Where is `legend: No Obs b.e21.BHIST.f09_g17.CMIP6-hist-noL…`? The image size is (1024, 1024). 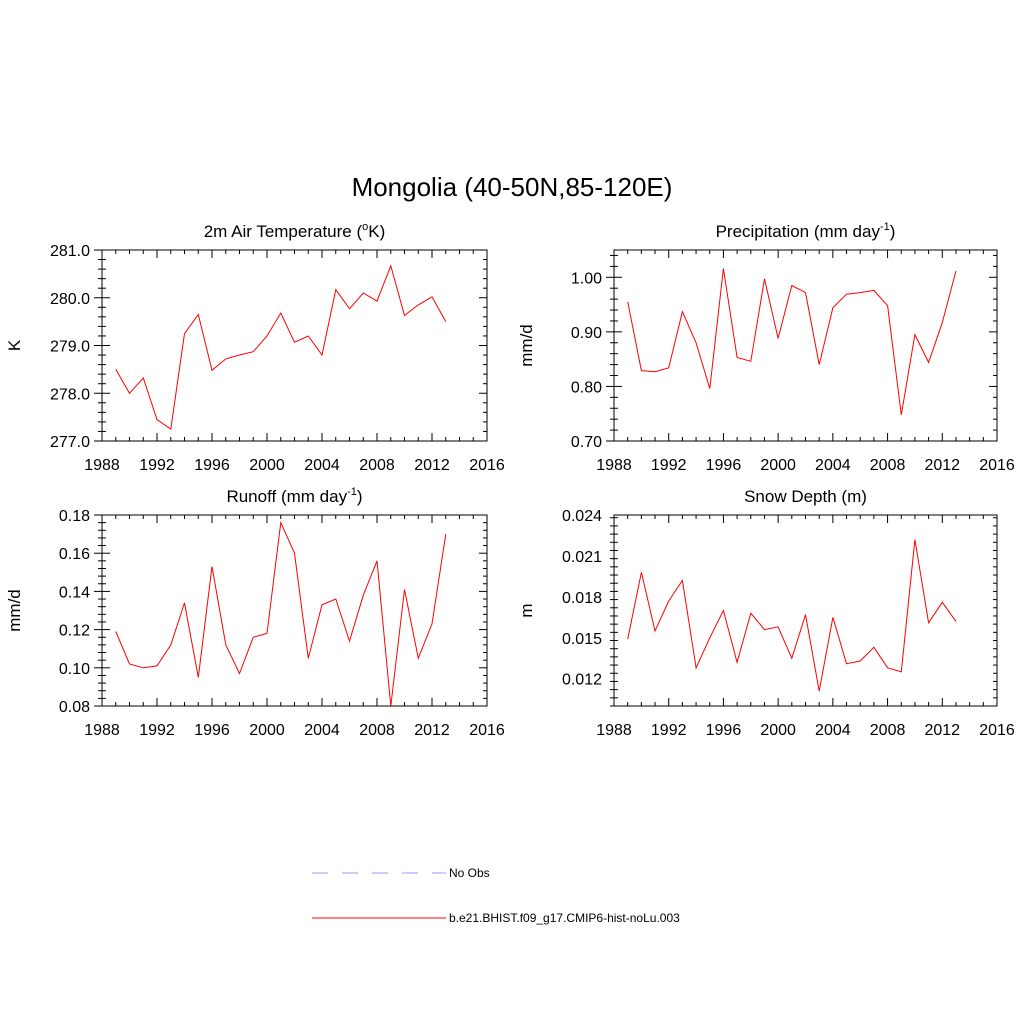 legend: No Obs b.e21.BHIST.f09_g17.CMIP6-hist-noL… is located at coordinates (496, 895).